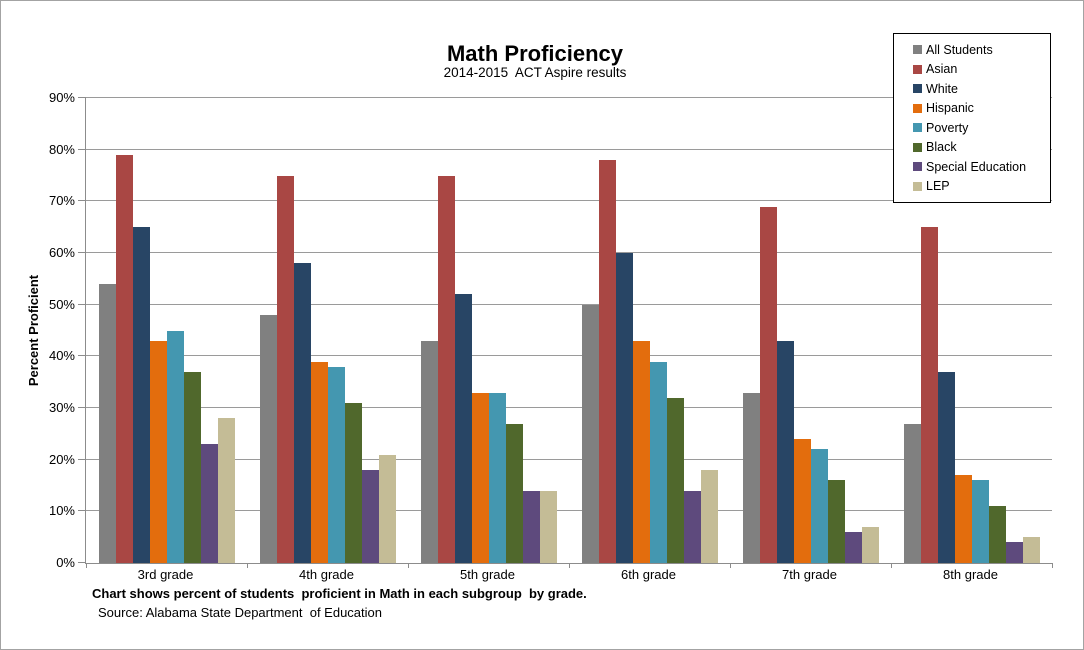 Image resolution: width=1084 pixels, height=650 pixels. What do you see at coordinates (981, 186) in the screenshot?
I see `legend-item: LEP` at bounding box center [981, 186].